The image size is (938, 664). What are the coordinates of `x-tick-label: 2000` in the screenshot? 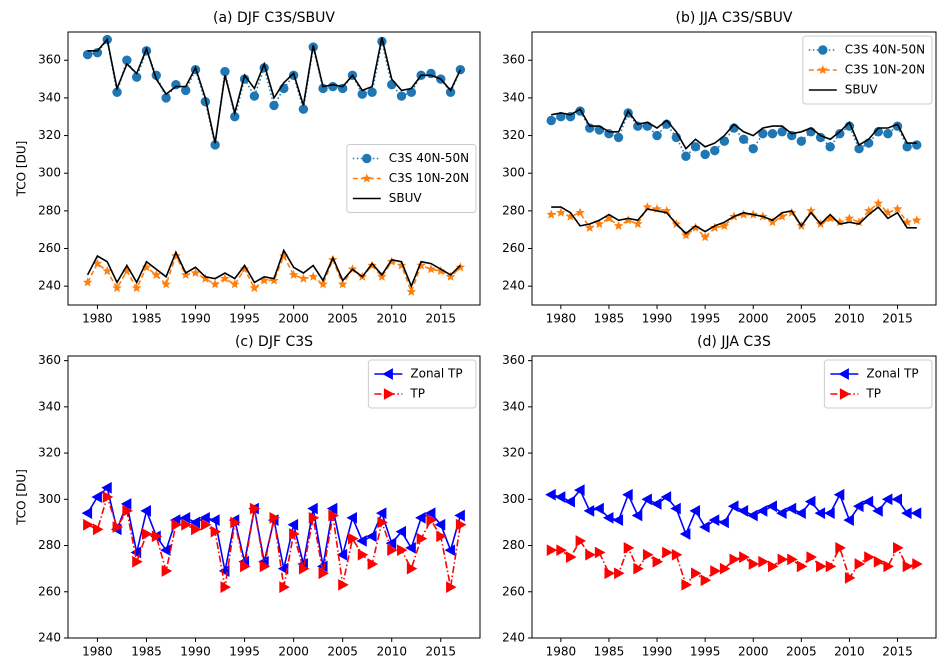 It's located at (753, 652).